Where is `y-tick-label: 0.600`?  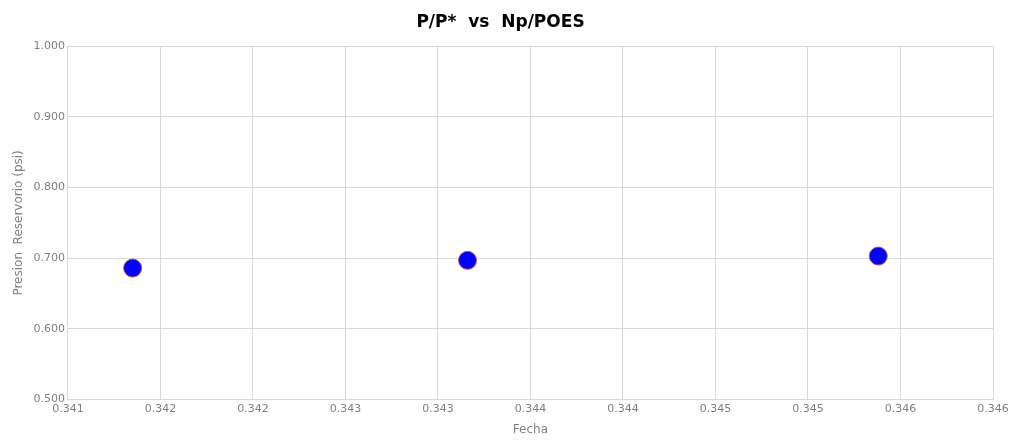 y-tick-label: 0.600 is located at coordinates (49, 328).